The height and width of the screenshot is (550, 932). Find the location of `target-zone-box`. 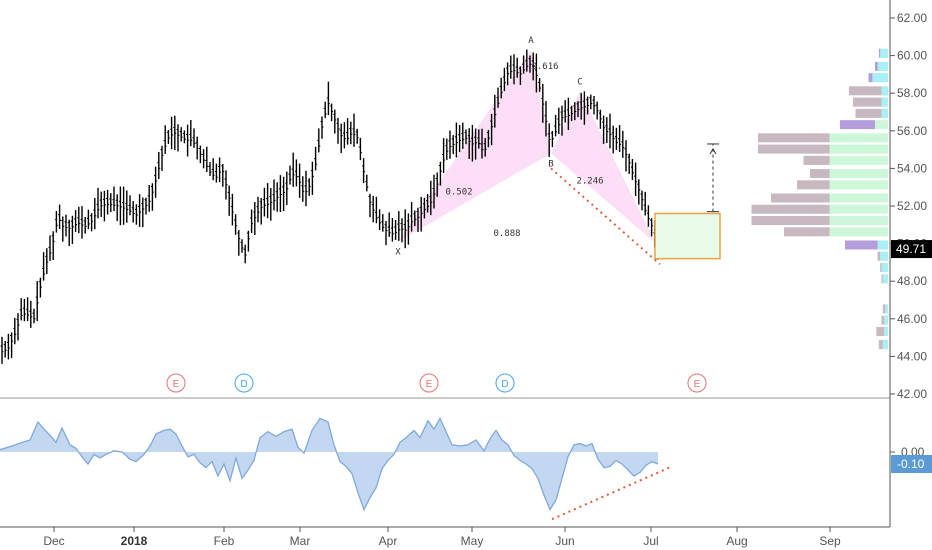

target-zone-box is located at coordinates (687, 236).